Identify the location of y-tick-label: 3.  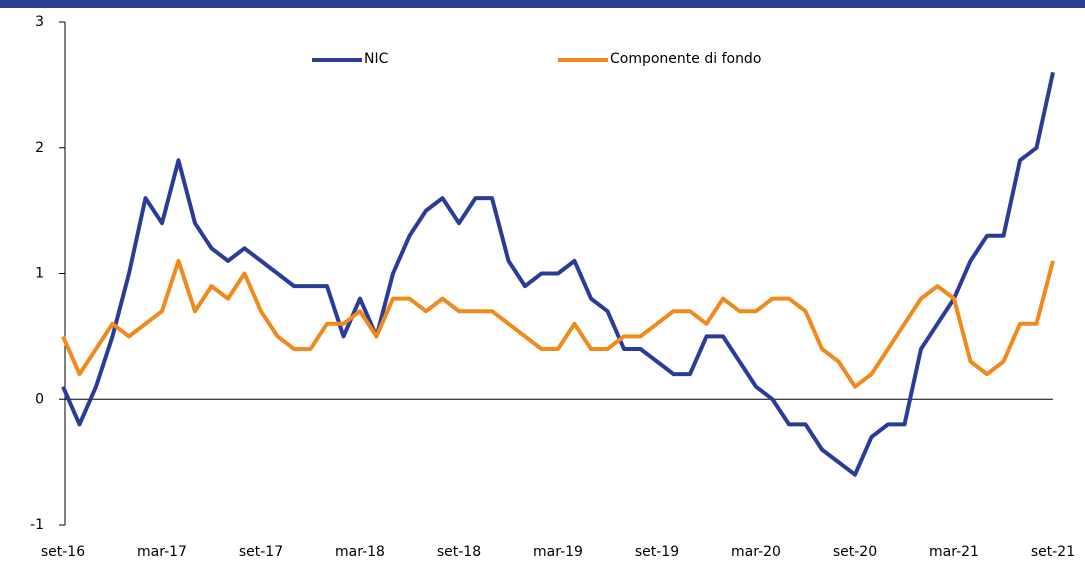
(39, 22).